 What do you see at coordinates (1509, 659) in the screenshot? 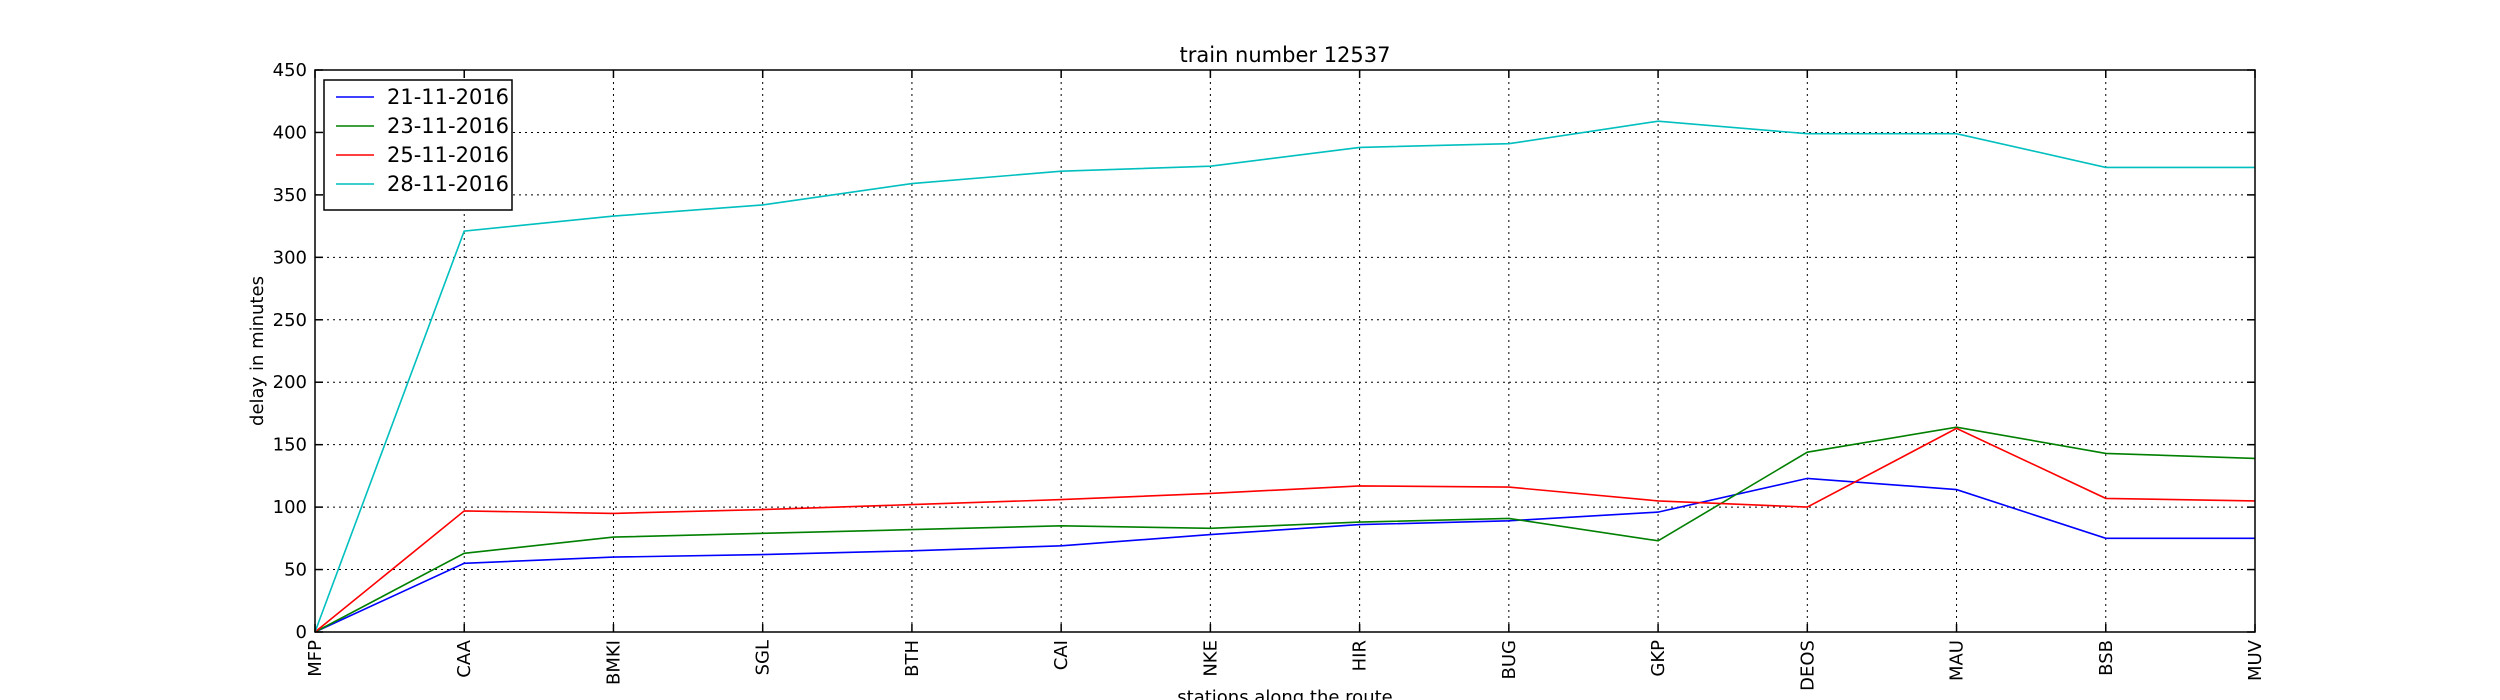
I see `x-tick-label: BUG` at bounding box center [1509, 659].